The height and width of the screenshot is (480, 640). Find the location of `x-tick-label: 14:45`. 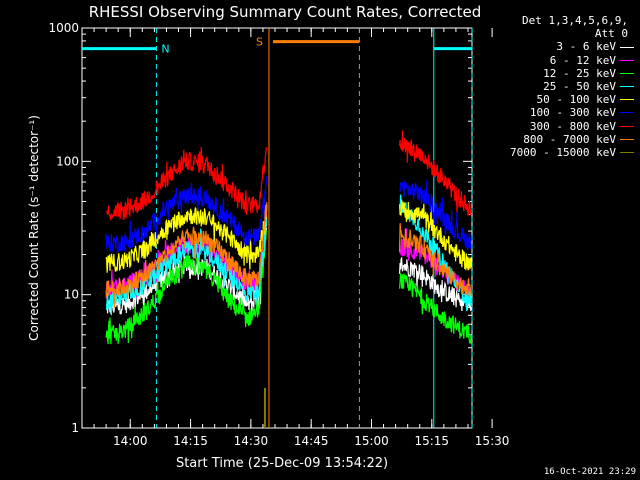

x-tick-label: 14:45 is located at coordinates (311, 441).